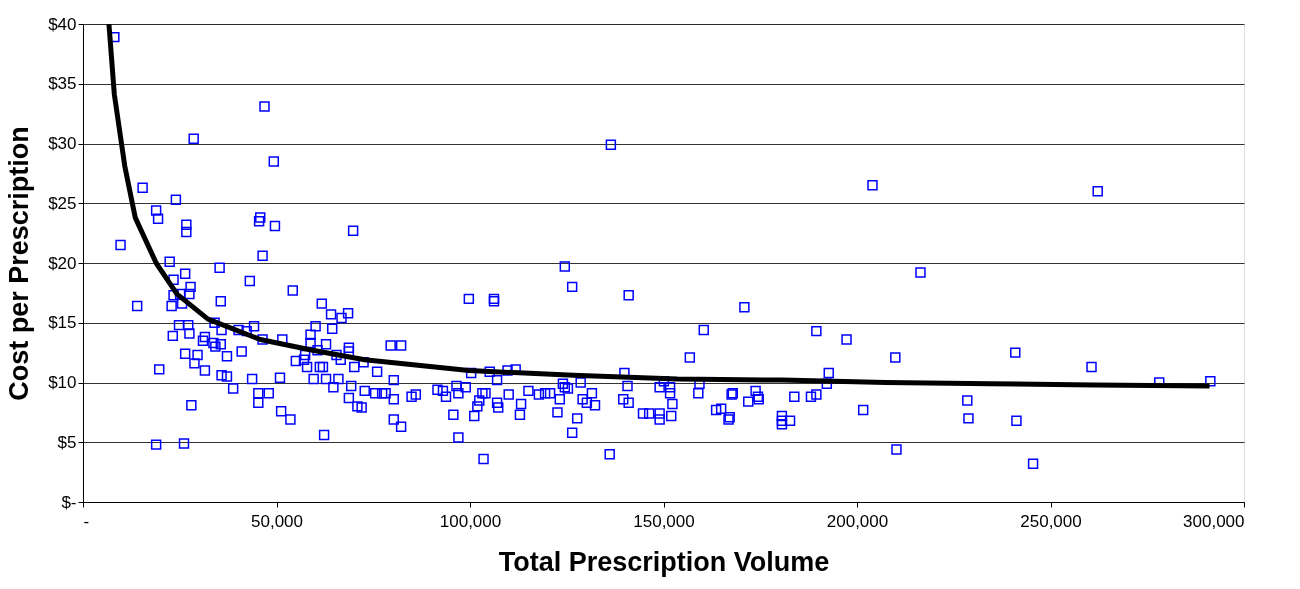  Describe the element at coordinates (470, 521) in the screenshot. I see `x-tick-label: 100,000` at that location.